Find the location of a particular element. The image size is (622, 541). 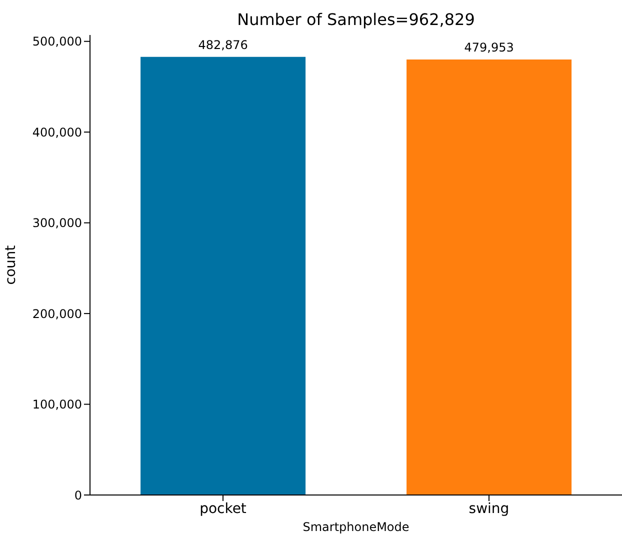

y-tick-label: 400,000 is located at coordinates (57, 132).